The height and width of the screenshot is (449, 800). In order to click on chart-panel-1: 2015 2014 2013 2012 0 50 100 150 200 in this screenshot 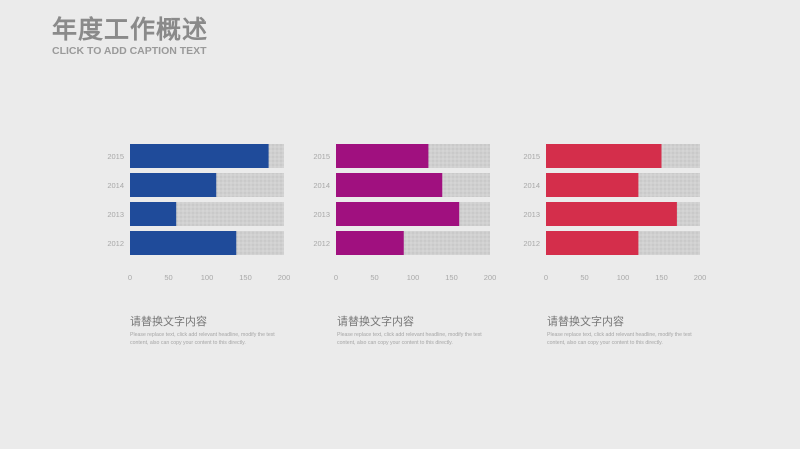, I will do `click(198, 213)`.